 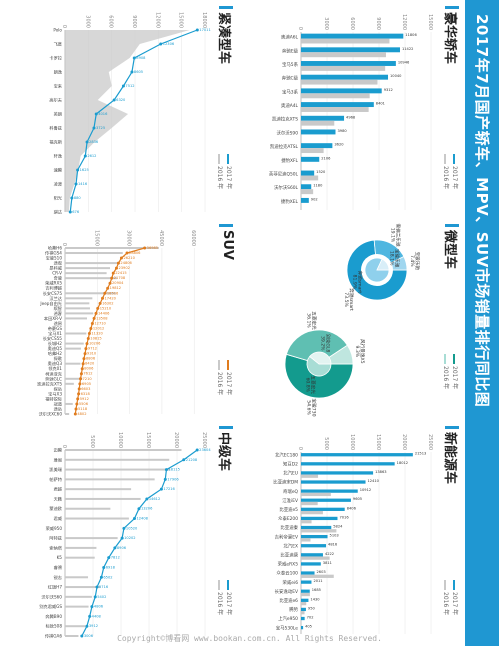 I want to click on mid-category-label: 天籁, so click(x=58, y=498).